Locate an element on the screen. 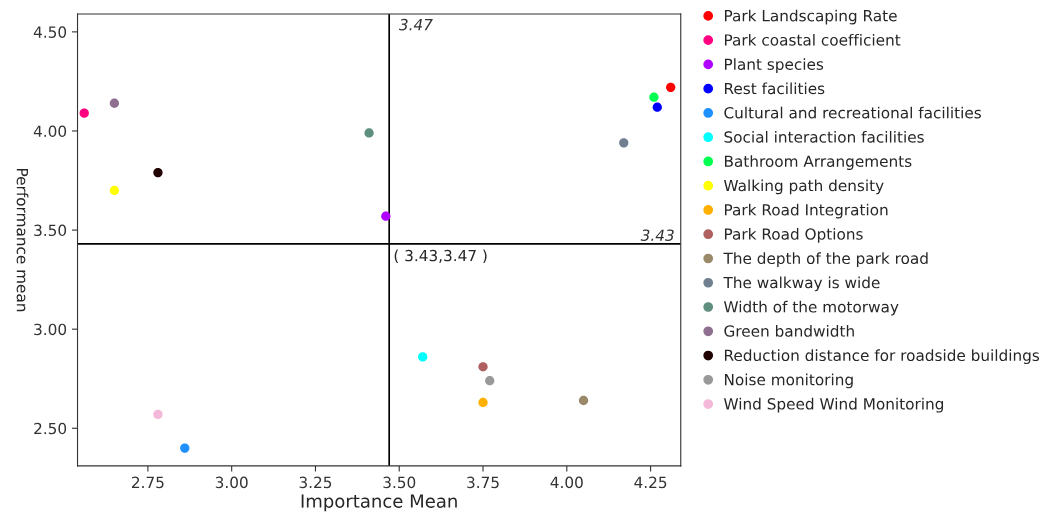  ref-line-label: 3.43 is located at coordinates (657, 235).